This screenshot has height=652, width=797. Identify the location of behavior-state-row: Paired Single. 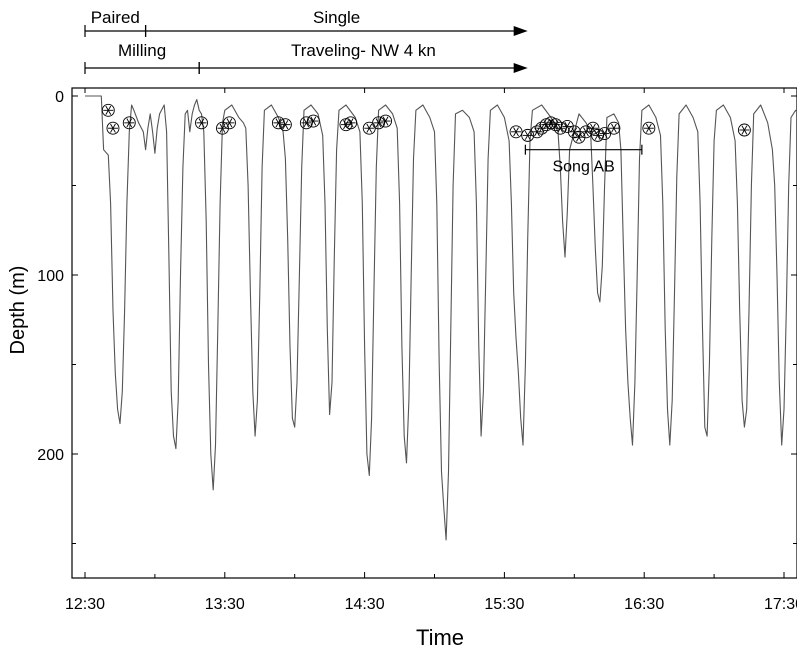
(306, 22).